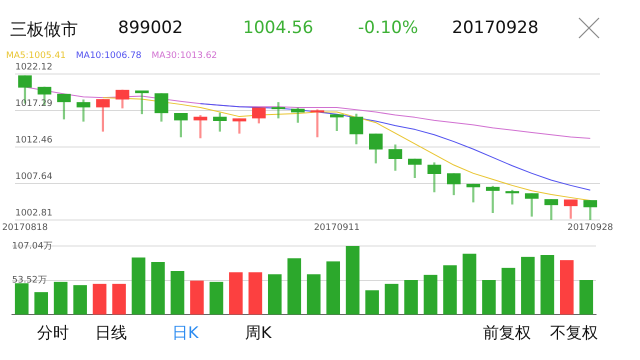 This screenshot has height=360, width=640. Describe the element at coordinates (507, 333) in the screenshot. I see `text: 前复权` at that location.